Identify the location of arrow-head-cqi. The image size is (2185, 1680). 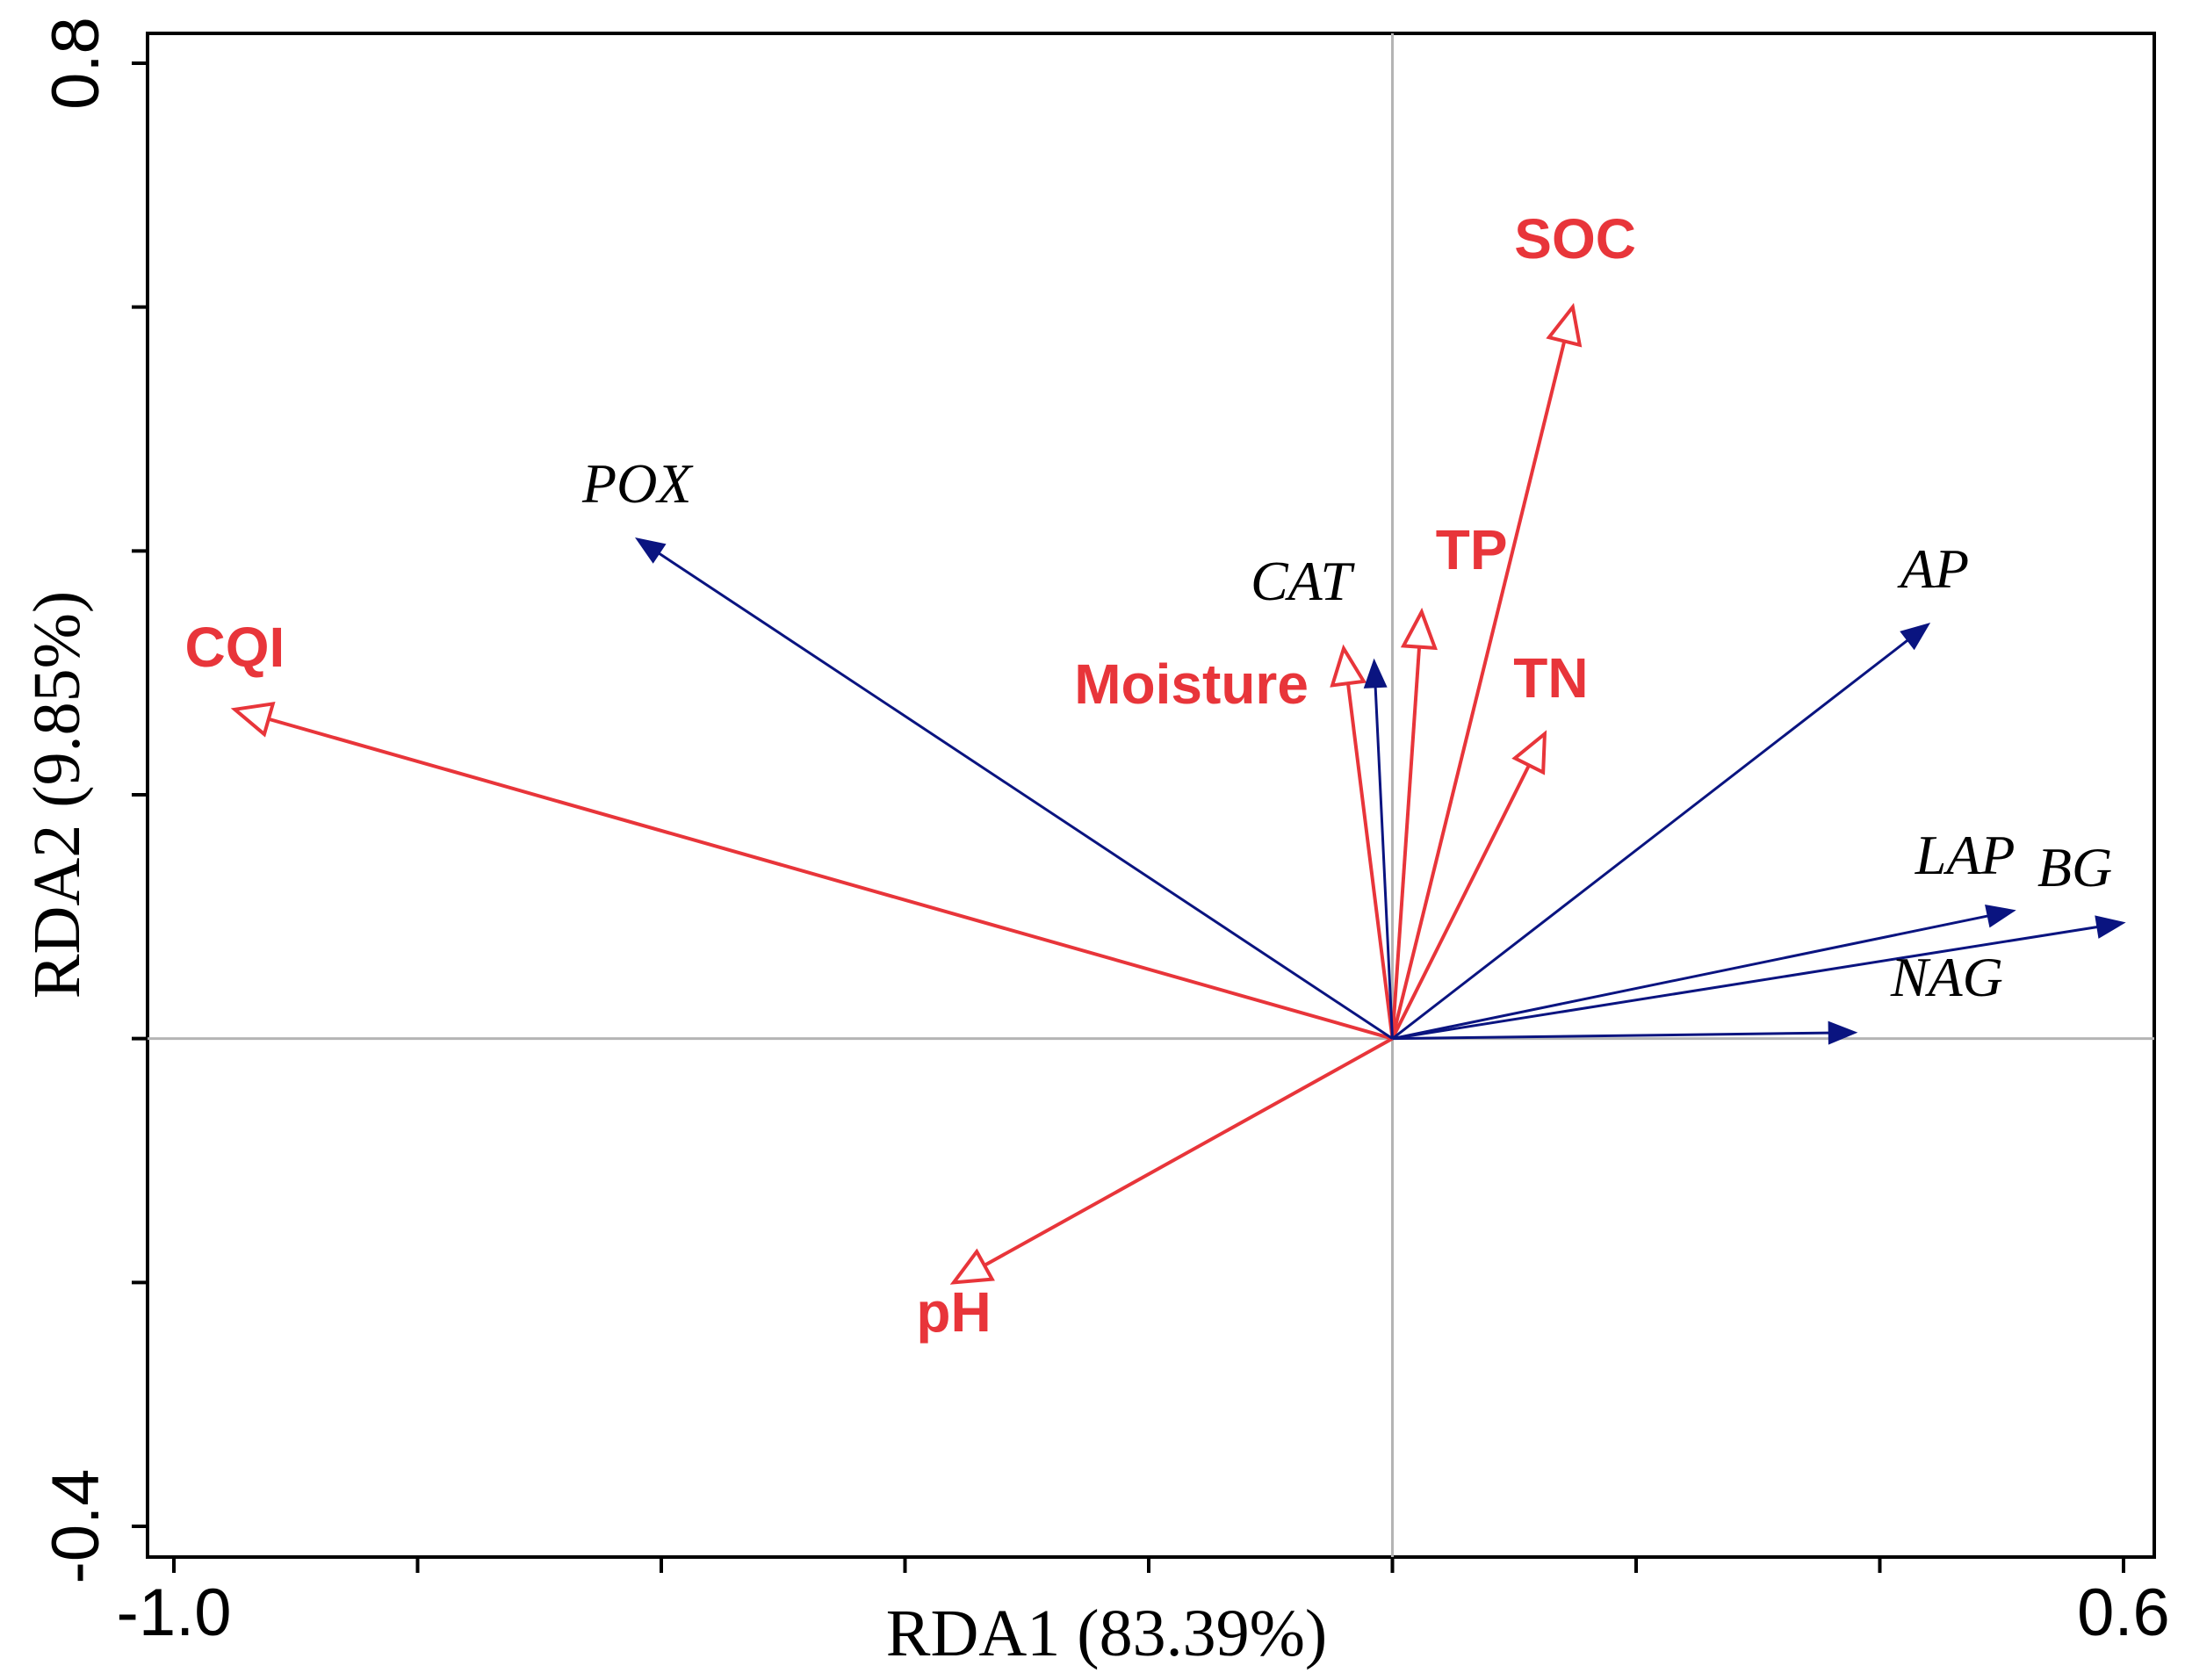
(253, 720).